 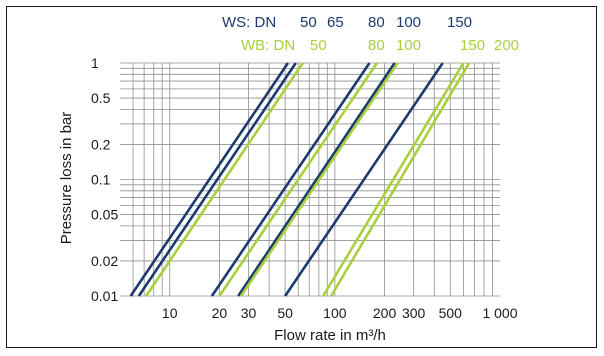 I want to click on wb-dn-labels: WB: DN 50 80 100 150 200, so click(x=380, y=45).